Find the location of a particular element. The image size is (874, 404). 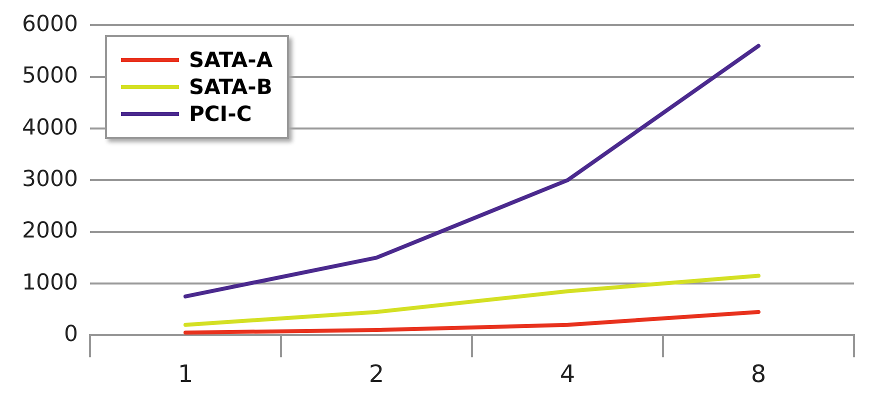

y-tick-label: 6000 is located at coordinates (50, 24).